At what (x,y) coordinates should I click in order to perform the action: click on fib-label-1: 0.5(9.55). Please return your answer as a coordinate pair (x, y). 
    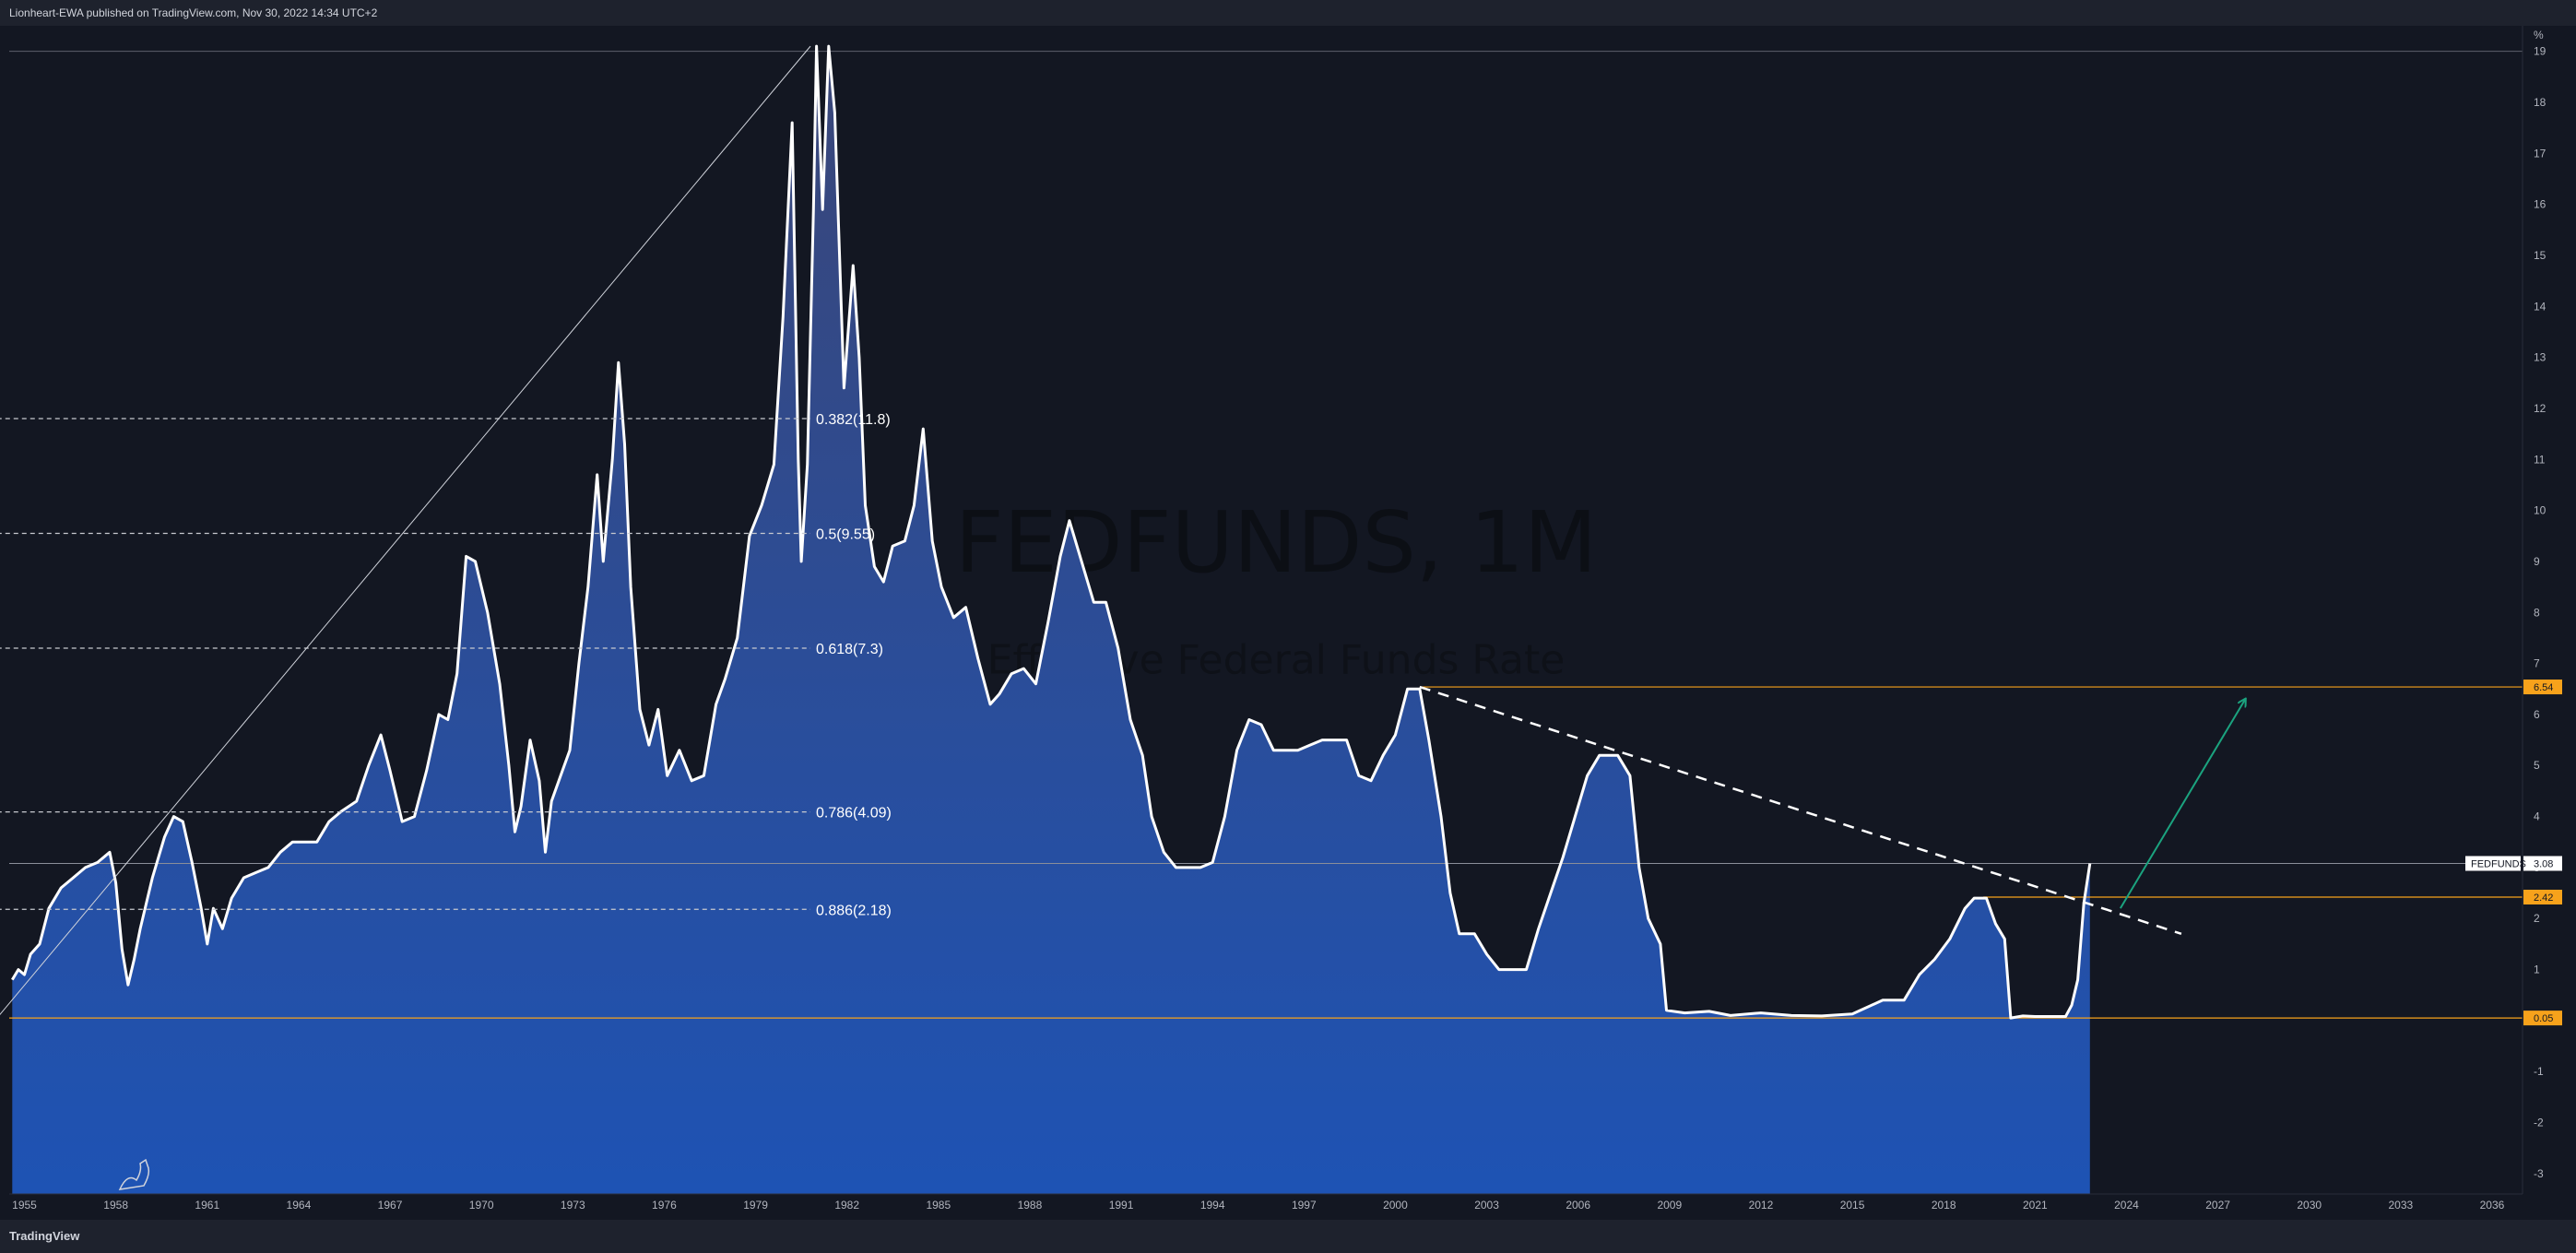
    Looking at the image, I should click on (845, 535).